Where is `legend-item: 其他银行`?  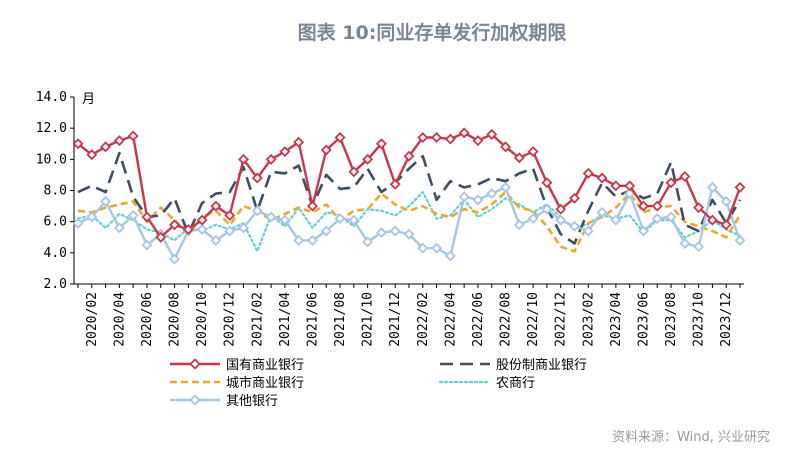 legend-item: 其他银行 is located at coordinates (224, 401).